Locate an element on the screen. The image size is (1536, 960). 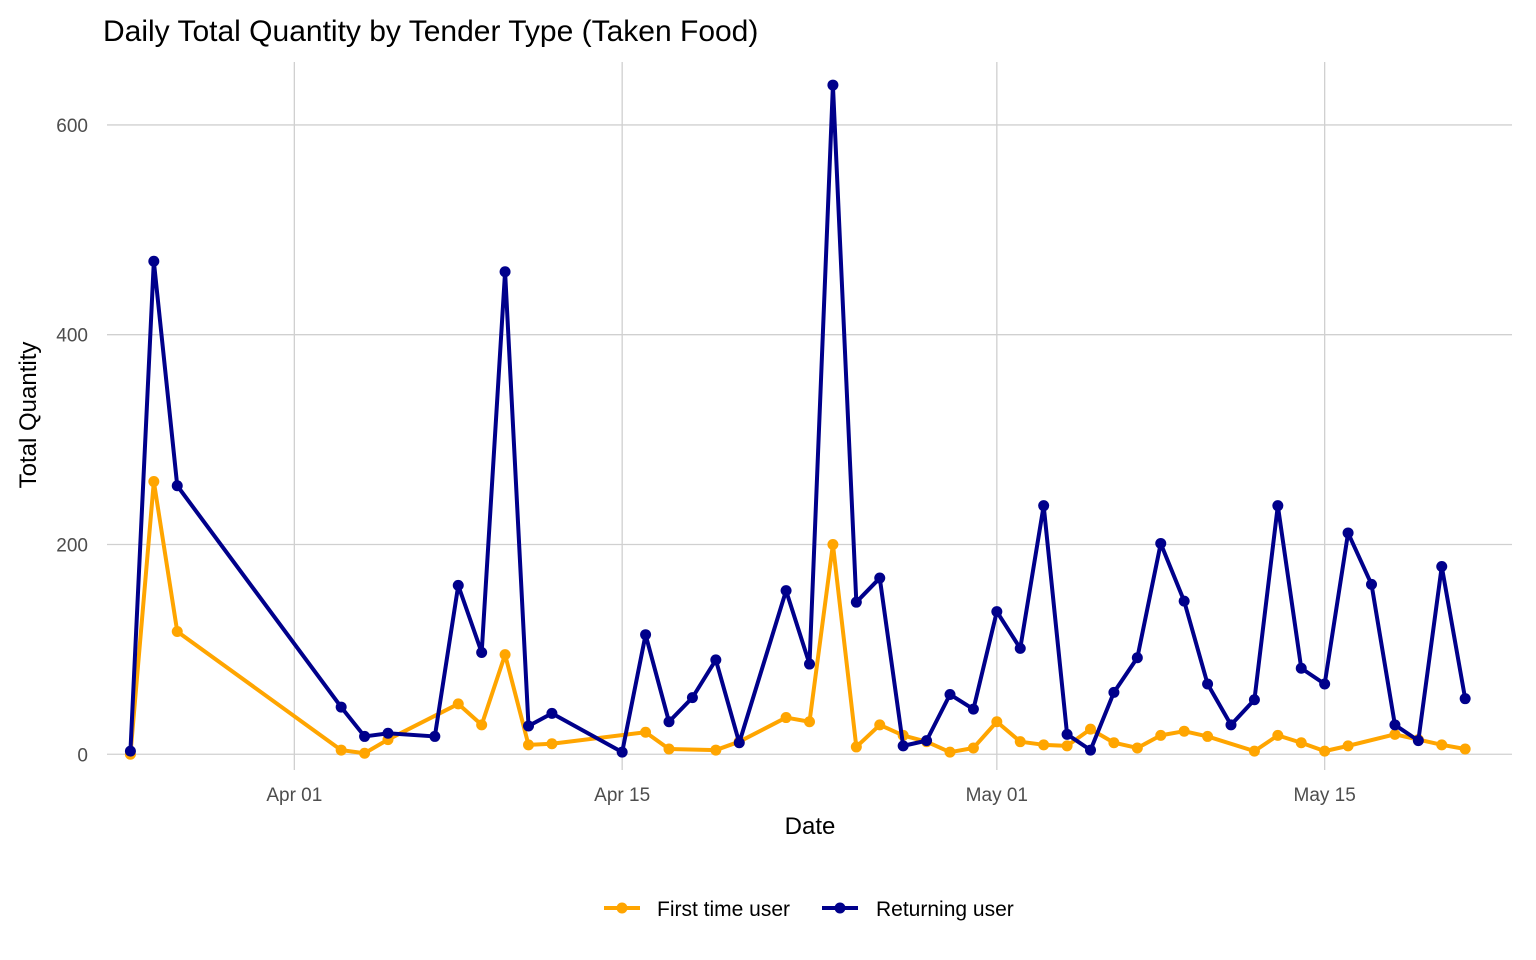
x-tick-label: Apr 01 is located at coordinates (294, 795).